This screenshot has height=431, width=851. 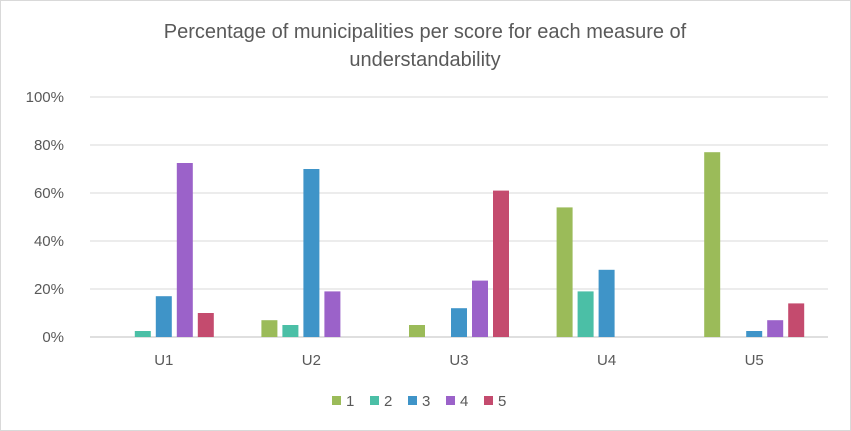 What do you see at coordinates (350, 401) in the screenshot?
I see `legend-label: 1` at bounding box center [350, 401].